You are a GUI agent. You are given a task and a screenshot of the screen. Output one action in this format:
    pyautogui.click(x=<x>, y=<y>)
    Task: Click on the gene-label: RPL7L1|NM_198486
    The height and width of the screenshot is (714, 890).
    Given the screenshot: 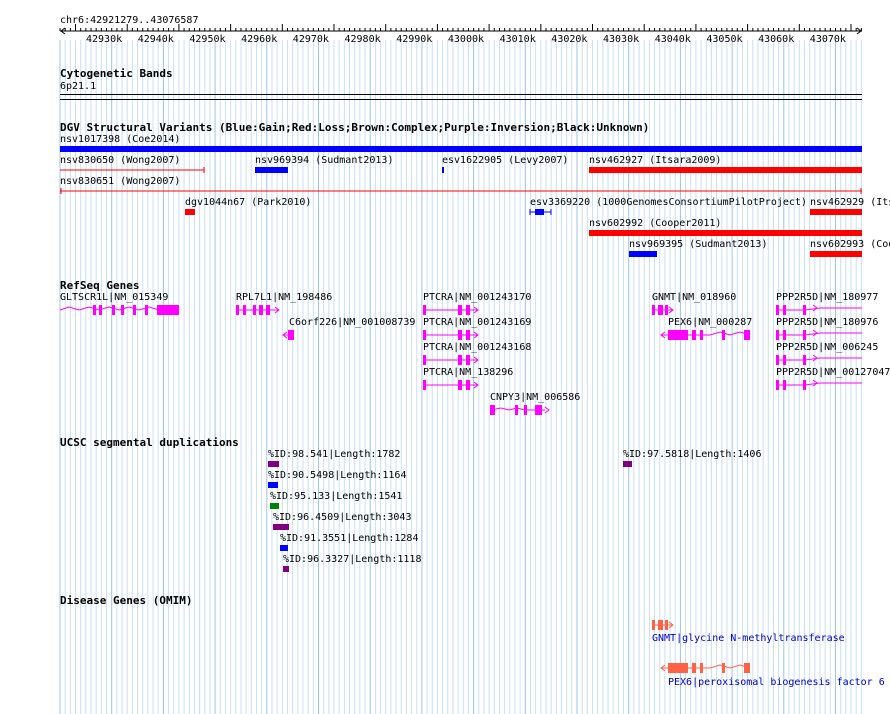 What is the action you would take?
    pyautogui.click(x=284, y=297)
    